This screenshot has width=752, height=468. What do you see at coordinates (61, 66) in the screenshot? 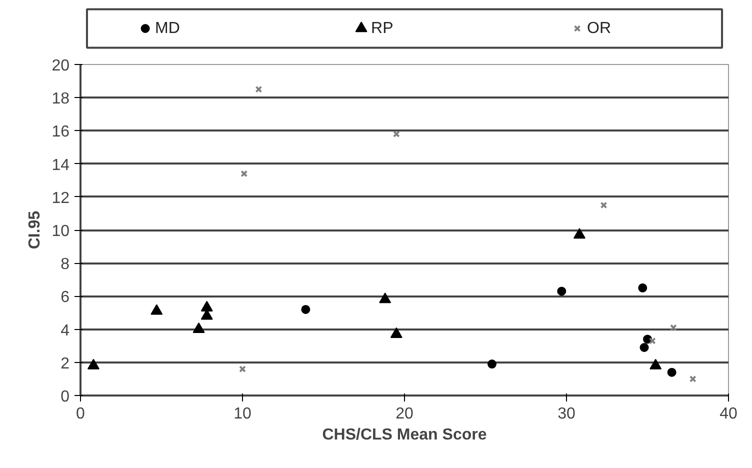
I see `y-tick-label: 20` at bounding box center [61, 66].